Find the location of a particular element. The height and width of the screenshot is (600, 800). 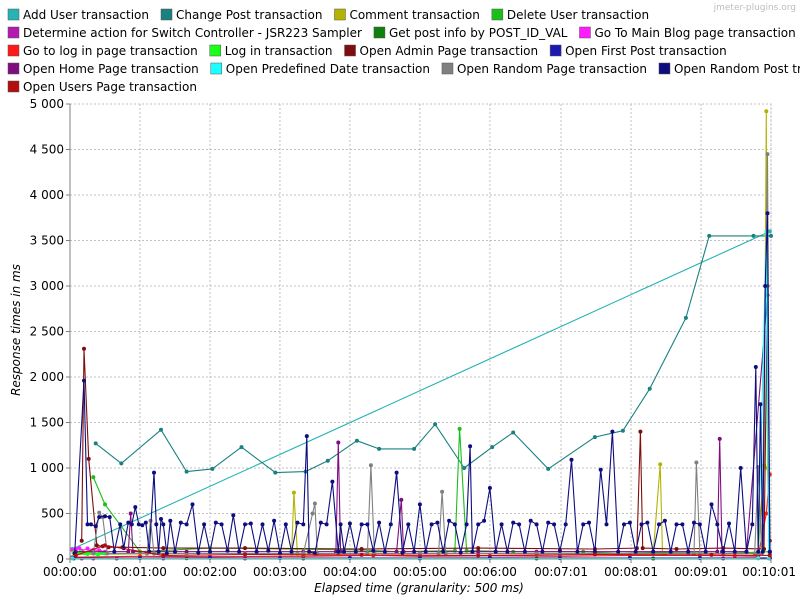

x-tick-label: 00:07:01 is located at coordinates (561, 572).